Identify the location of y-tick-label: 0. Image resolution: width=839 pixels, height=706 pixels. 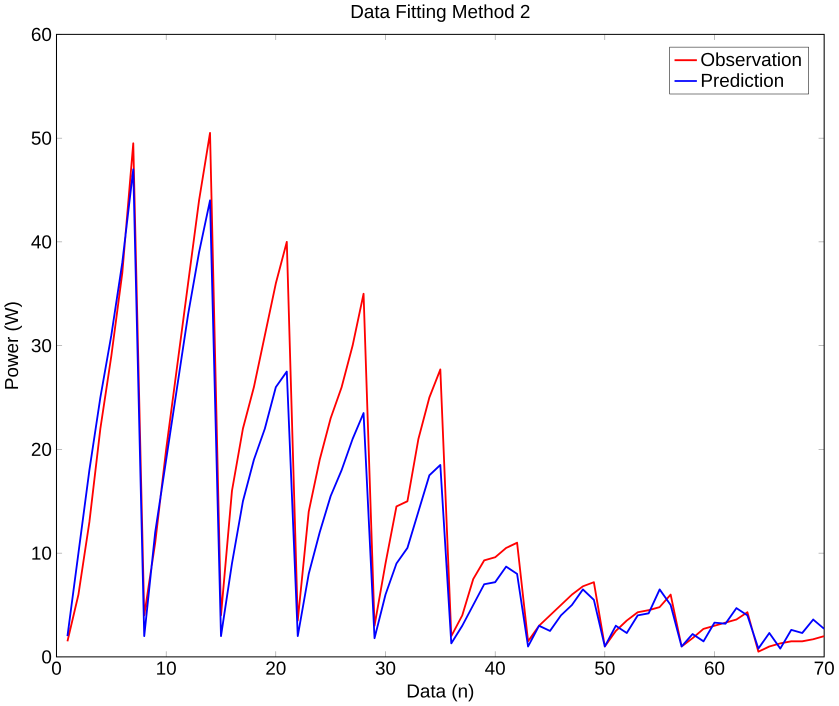
(47, 657).